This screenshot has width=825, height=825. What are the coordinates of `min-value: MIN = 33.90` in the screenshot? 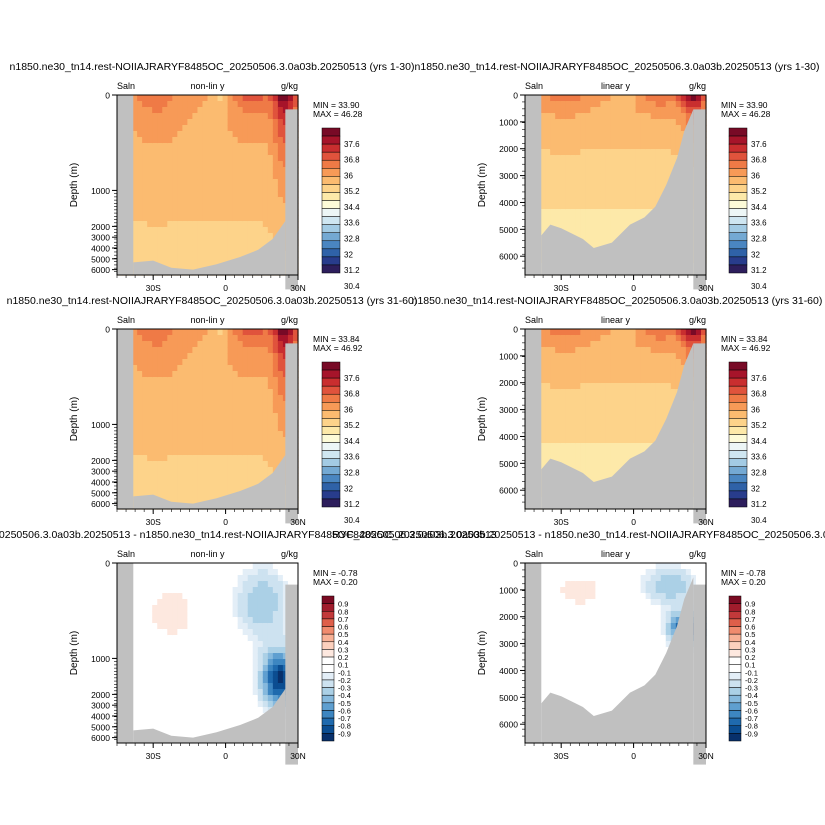 It's located at (744, 105).